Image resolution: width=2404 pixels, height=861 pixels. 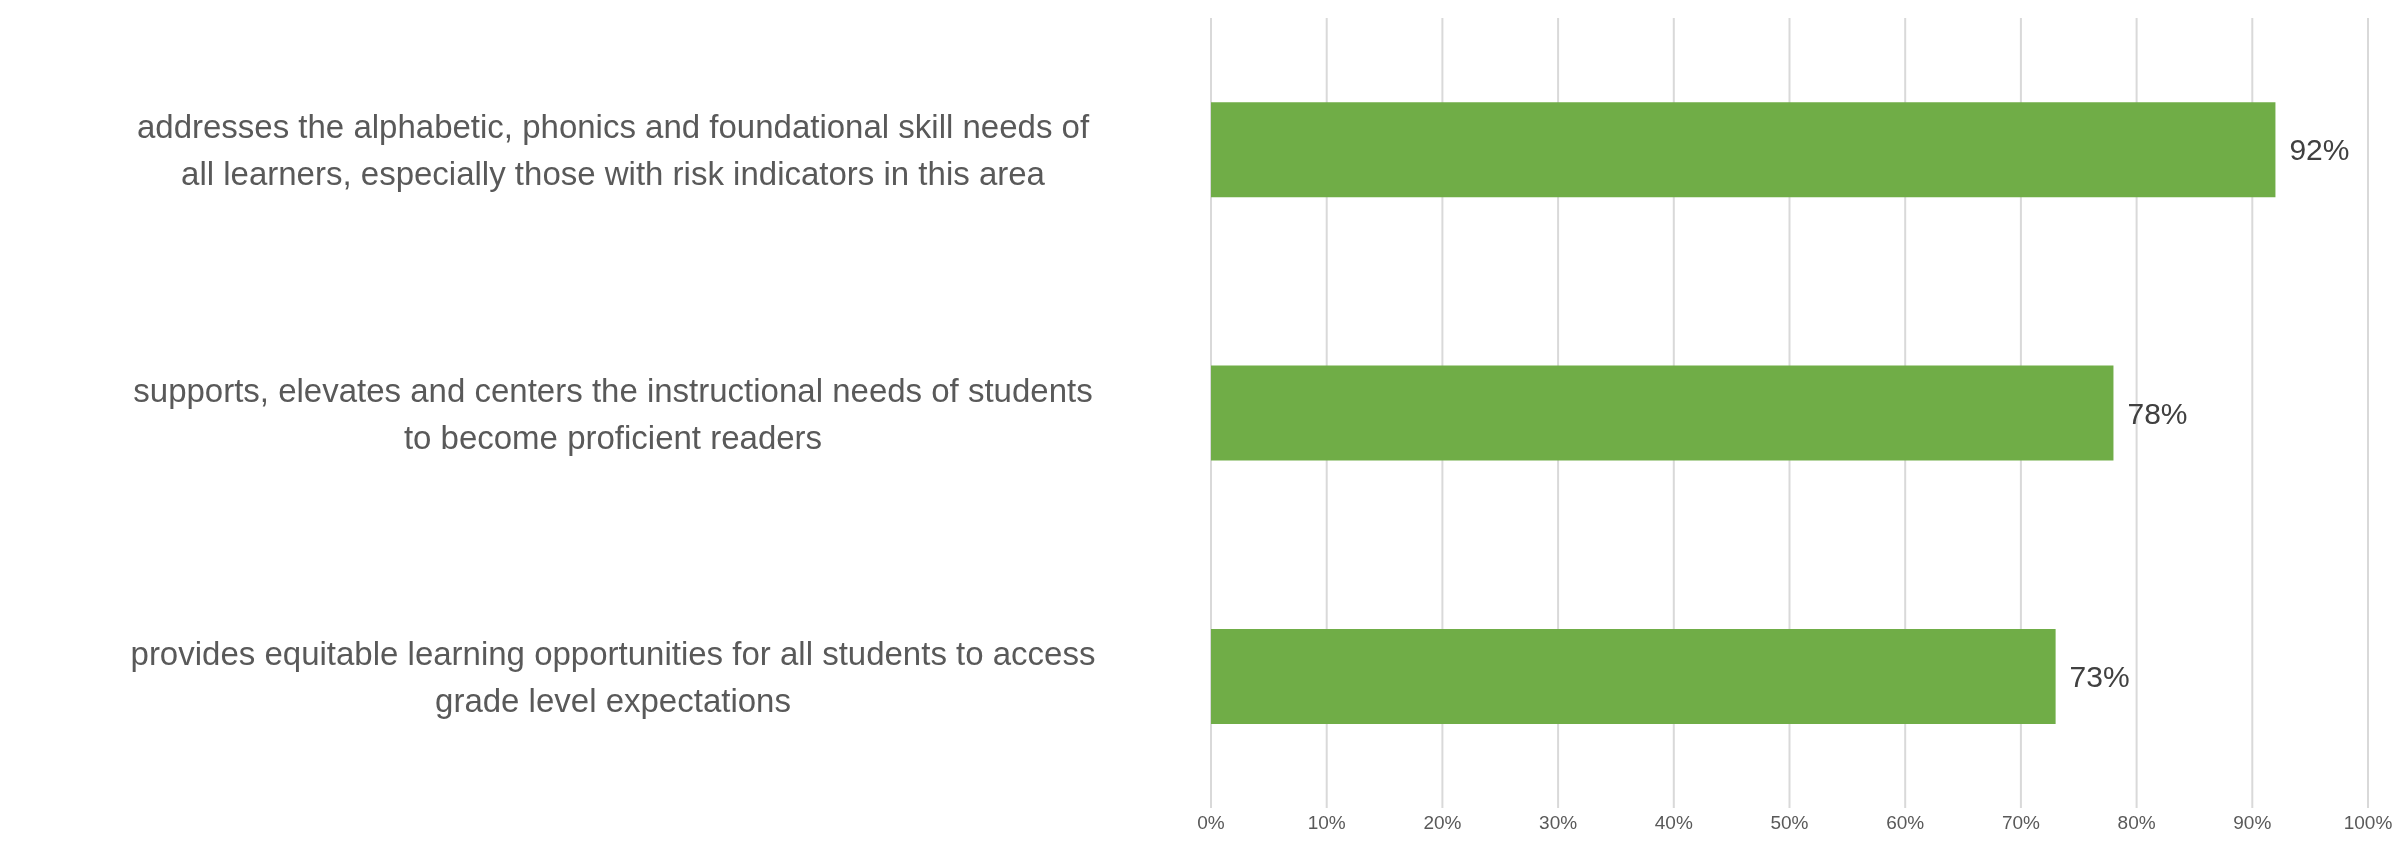 What do you see at coordinates (2099, 677) in the screenshot?
I see `data-label: 73%` at bounding box center [2099, 677].